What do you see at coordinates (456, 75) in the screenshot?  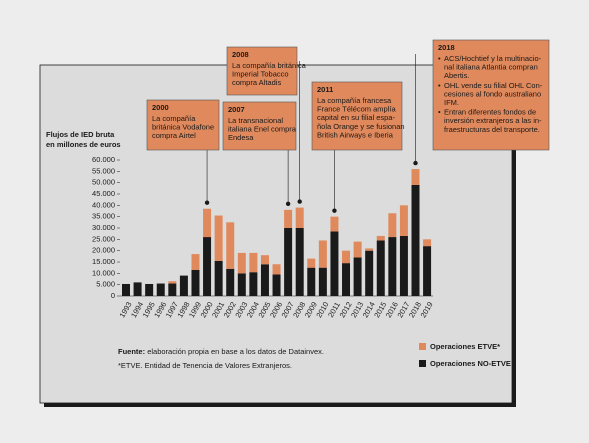 I see `annotation-text: Abertis.` at bounding box center [456, 75].